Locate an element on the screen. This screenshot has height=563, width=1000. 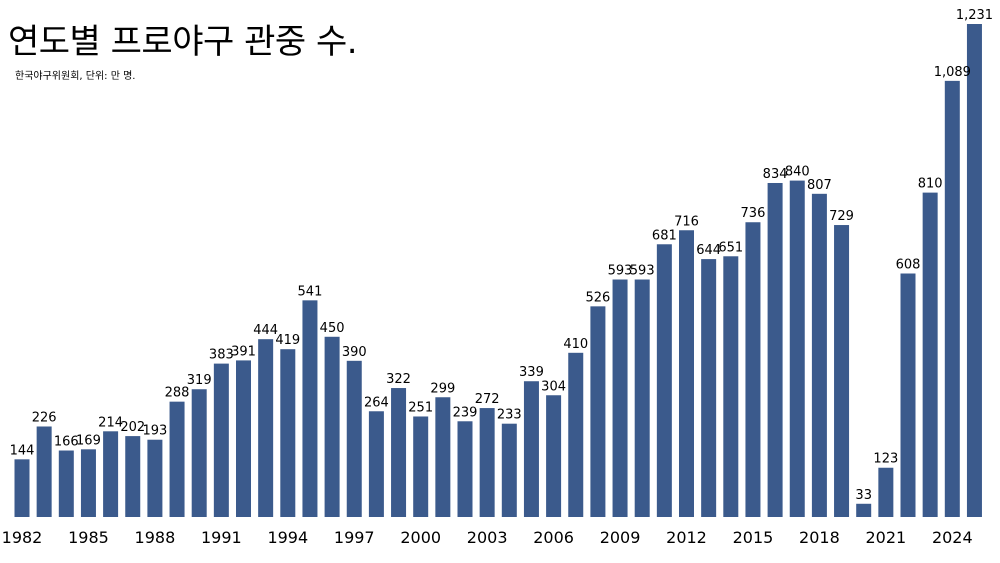
bar-2025 is located at coordinates (974, 270).